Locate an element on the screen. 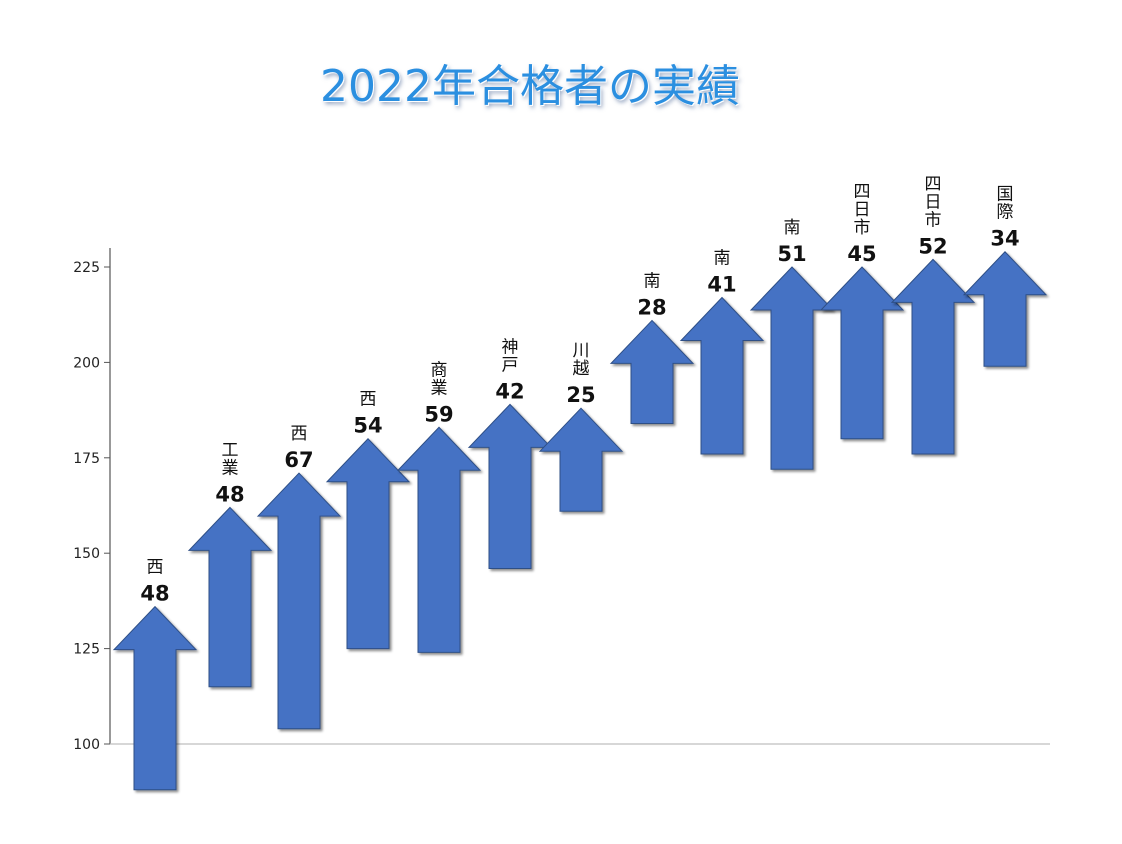 This screenshot has height=844, width=1122. y-tick-label: 225 is located at coordinates (86, 268).